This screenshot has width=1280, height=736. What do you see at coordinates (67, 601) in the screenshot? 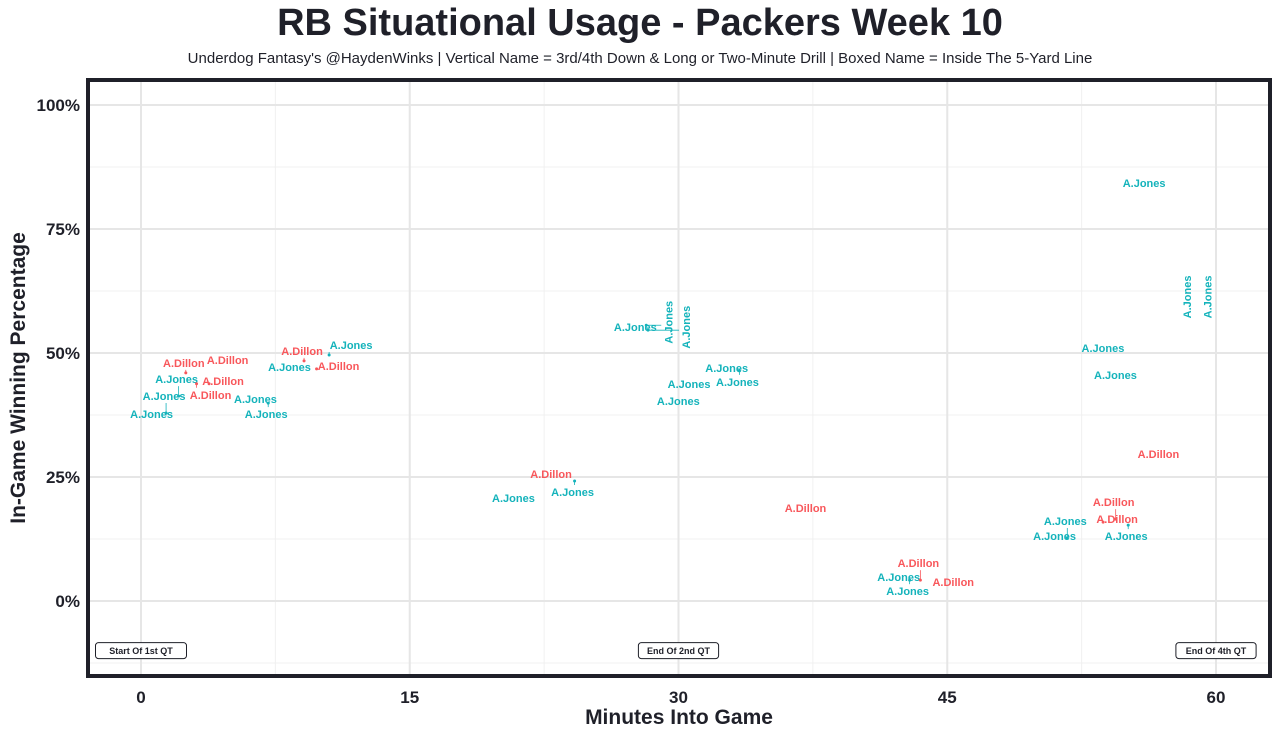
I see `y-tick-label: 0%` at bounding box center [67, 601].